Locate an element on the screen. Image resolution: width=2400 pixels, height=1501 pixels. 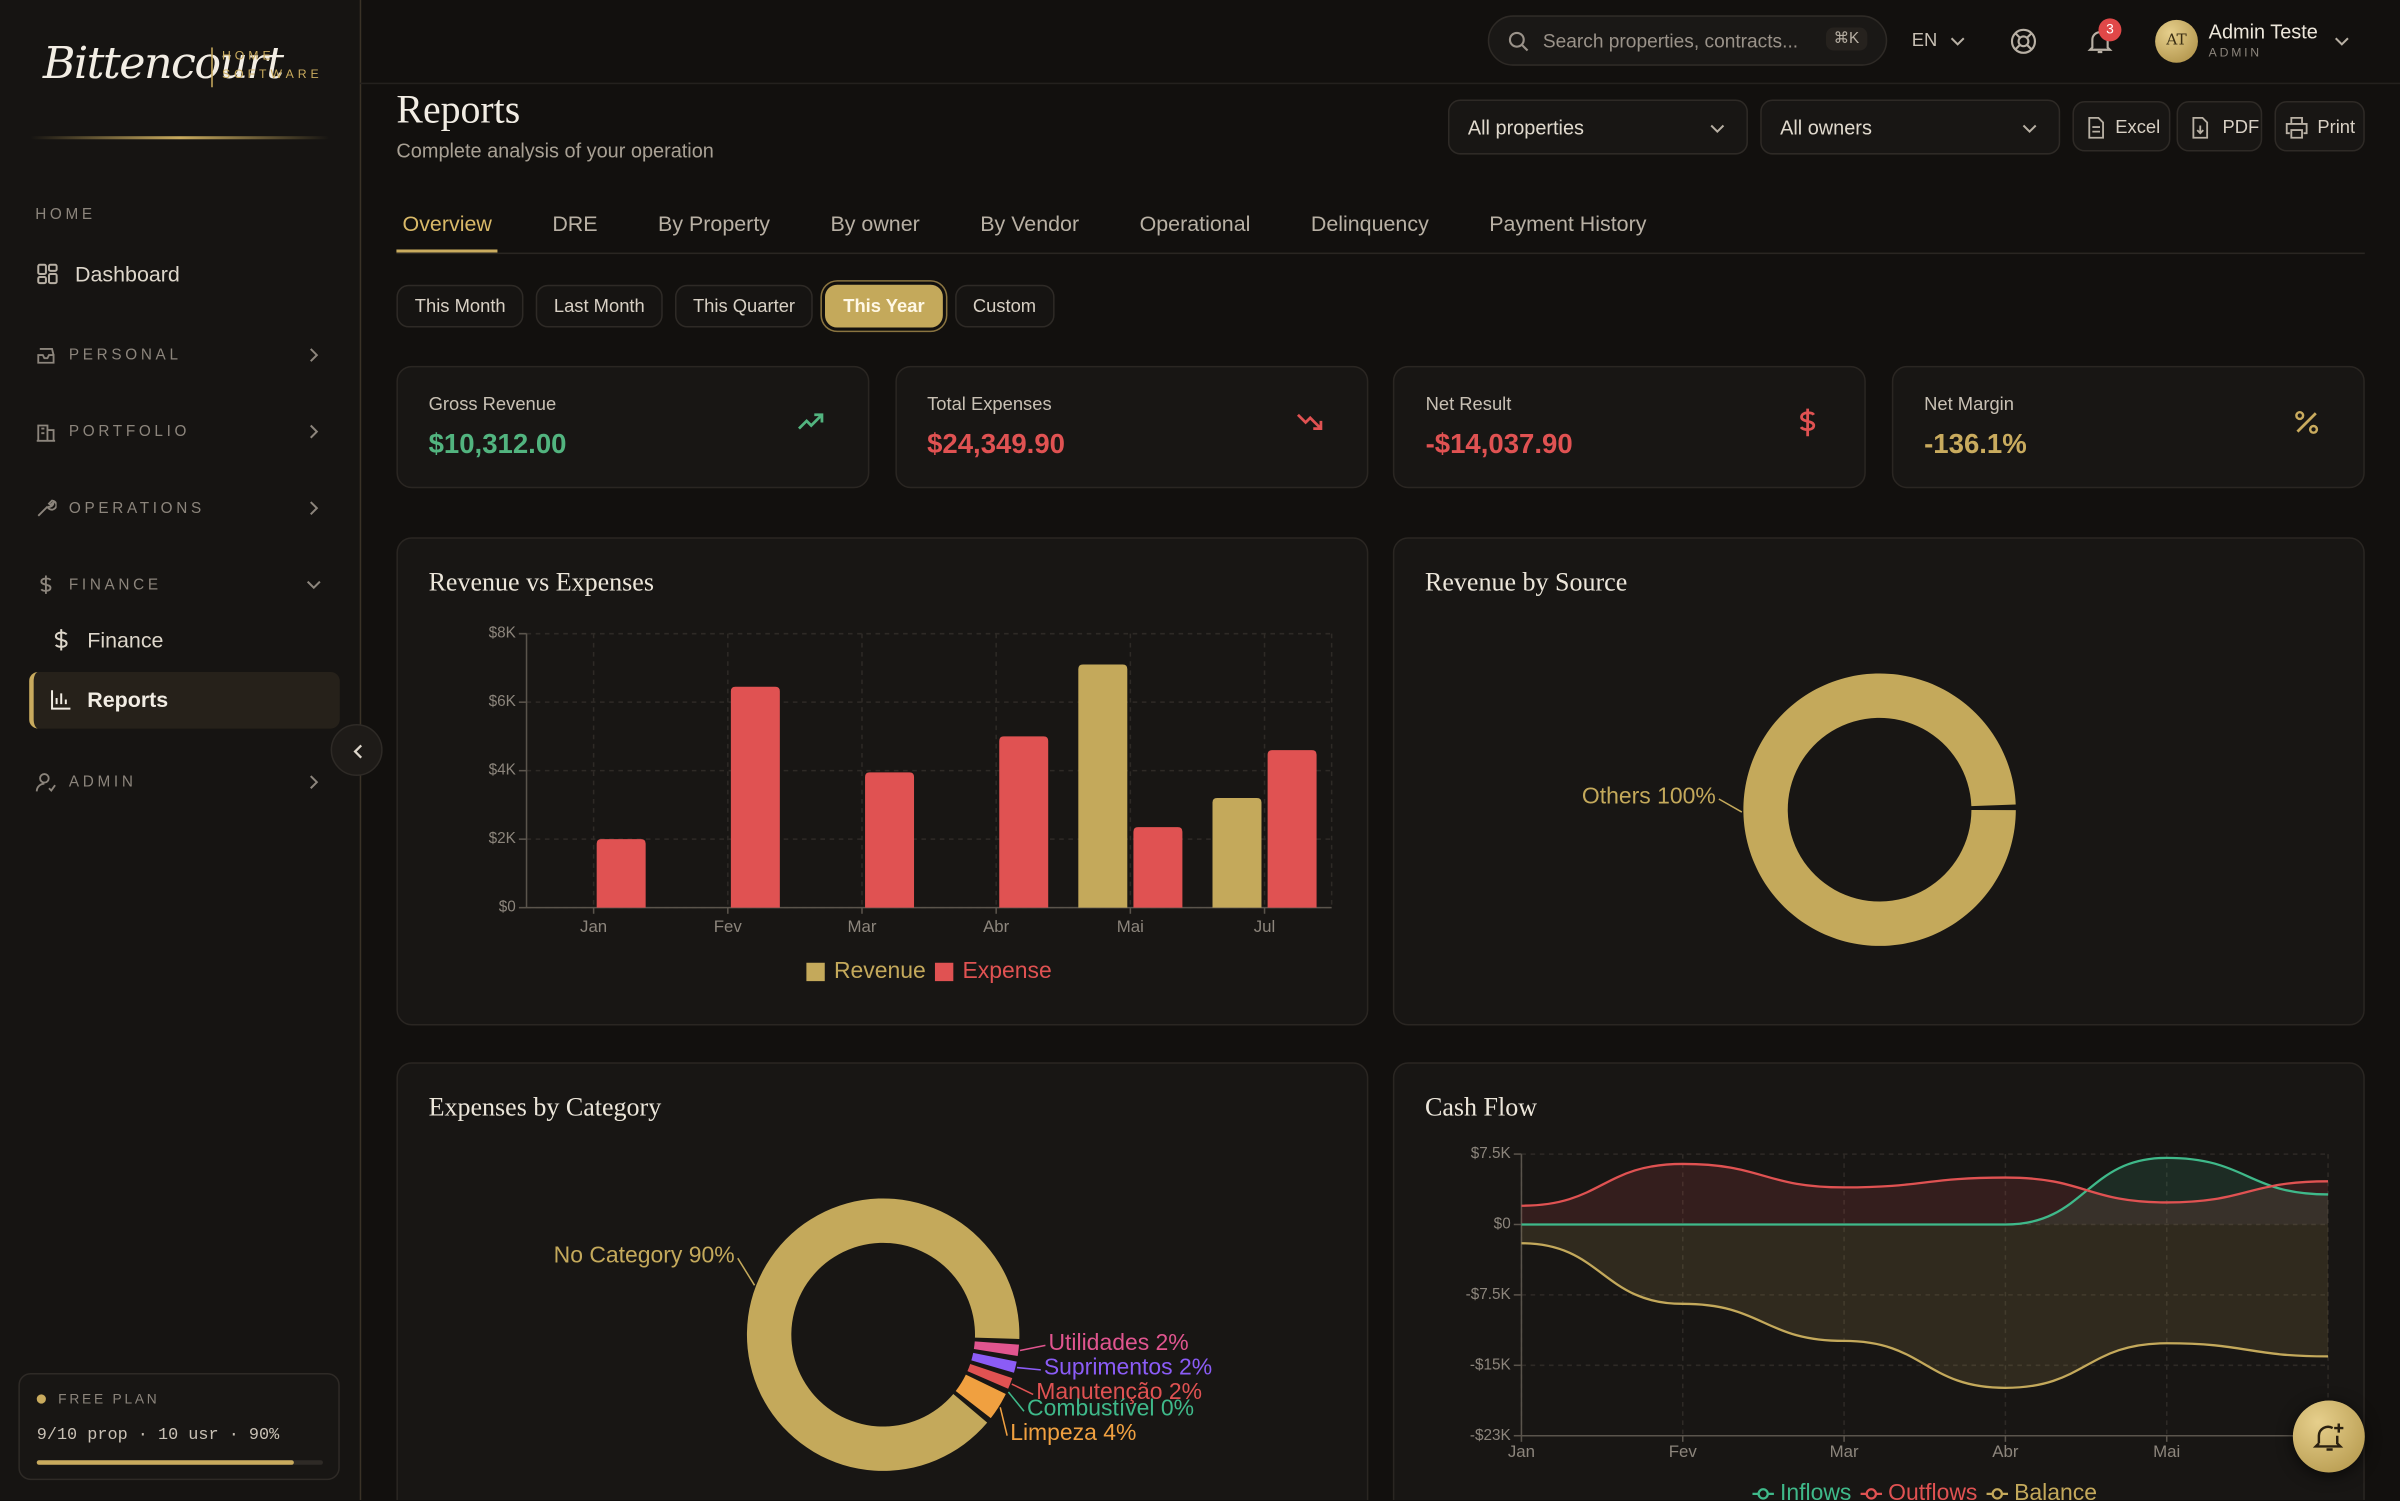
x-tick-label: Mar is located at coordinates (1844, 1451).